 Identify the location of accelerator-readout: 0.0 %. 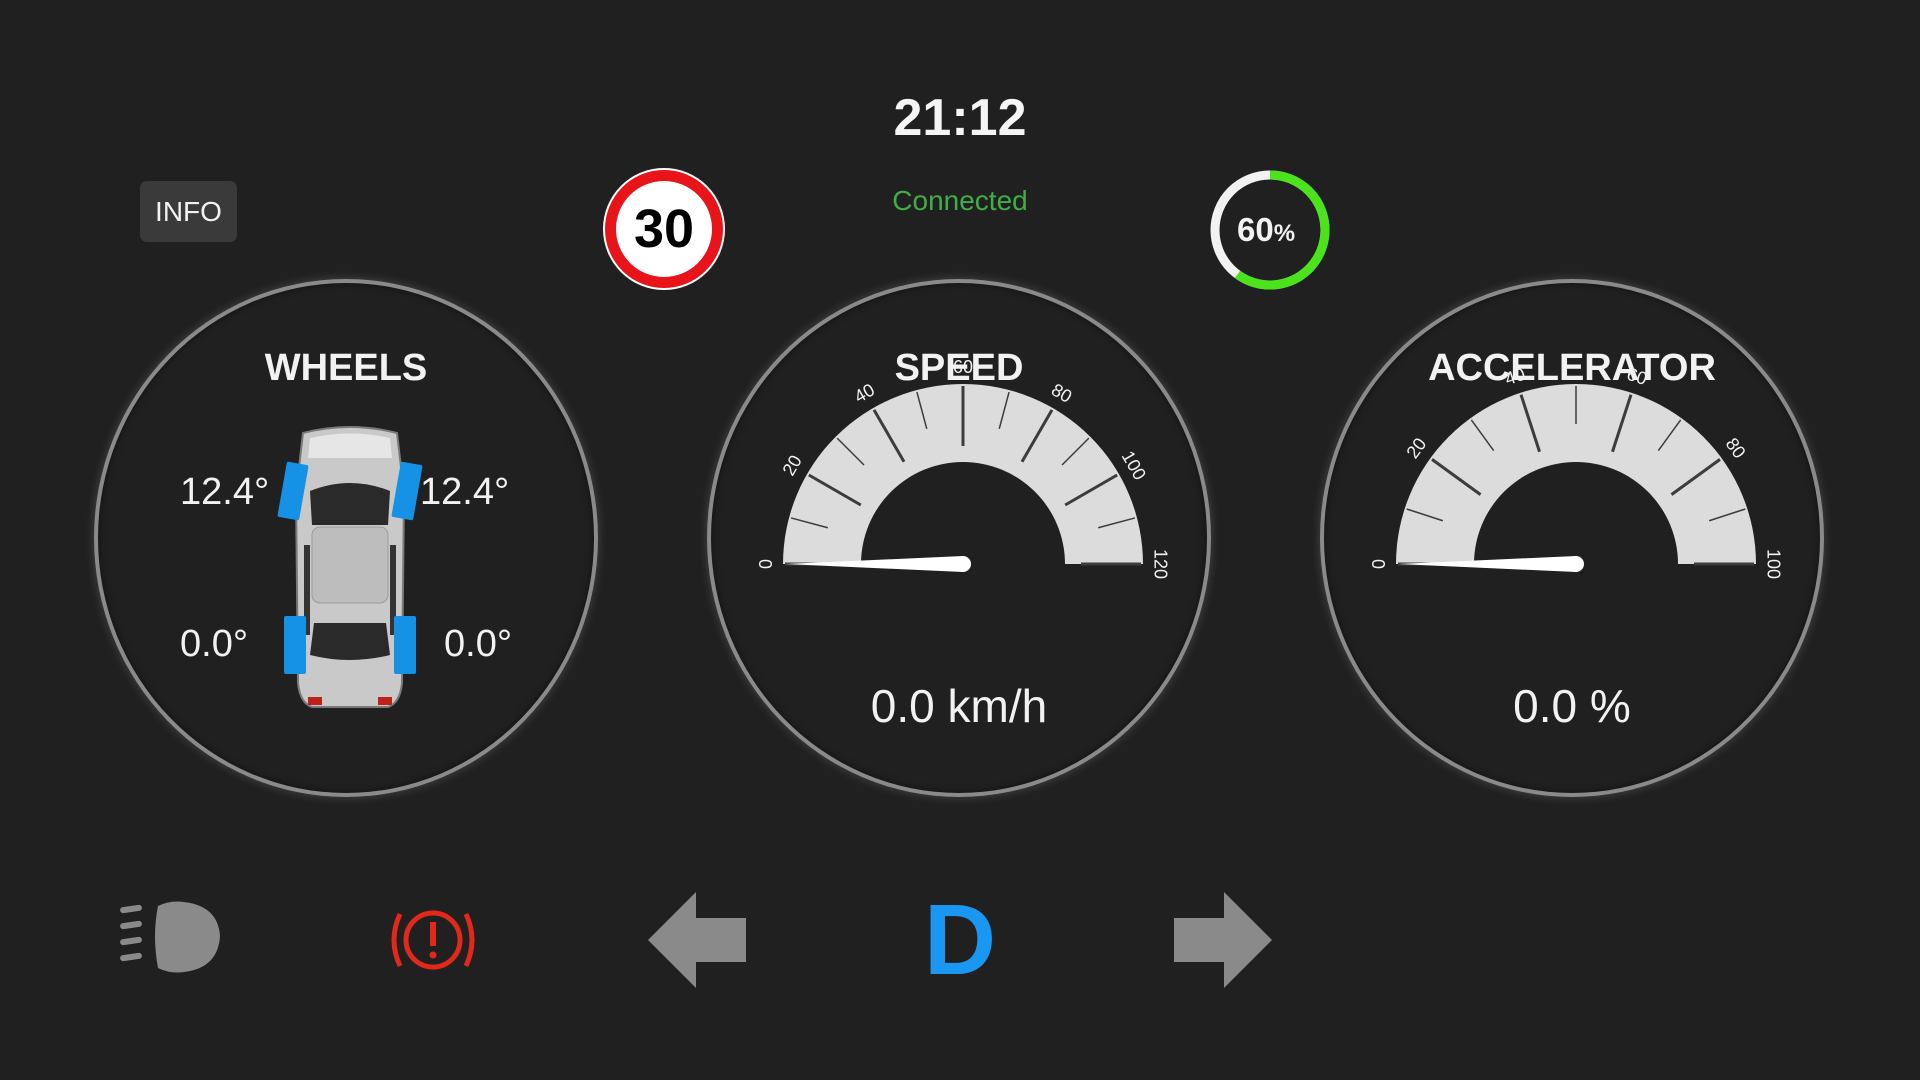
(1572, 706).